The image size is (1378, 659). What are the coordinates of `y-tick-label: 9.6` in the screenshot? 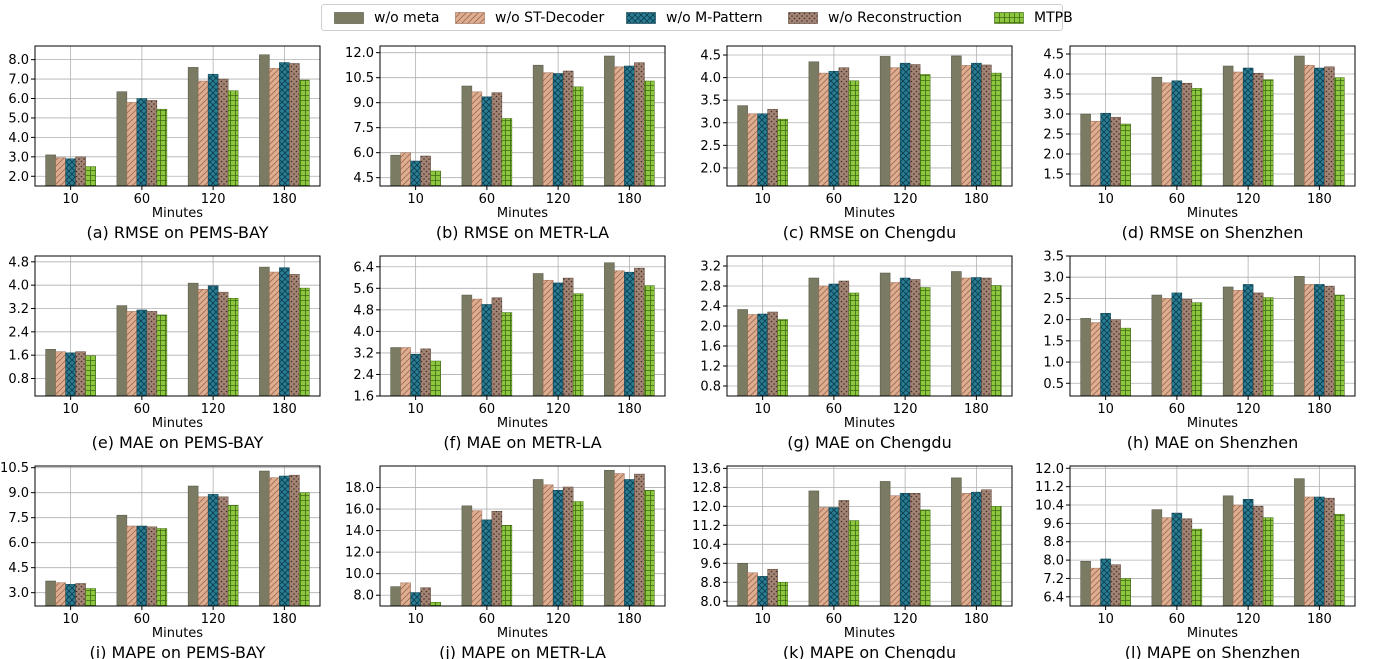 It's located at (1053, 524).